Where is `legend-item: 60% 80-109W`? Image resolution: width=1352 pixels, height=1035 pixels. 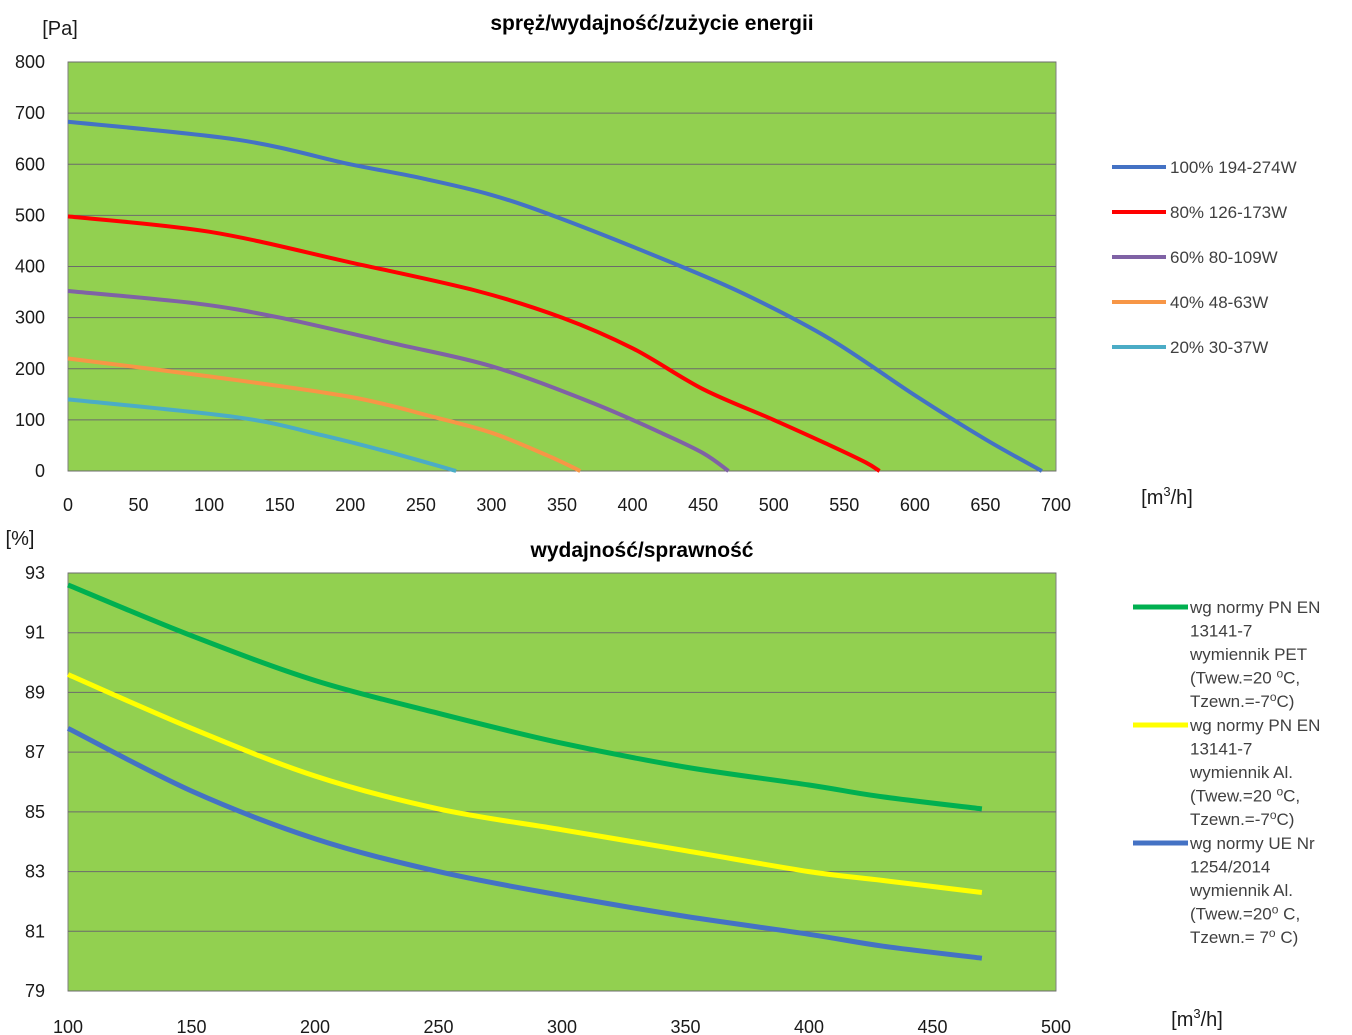
legend-item: 60% 80-109W is located at coordinates (1195, 257).